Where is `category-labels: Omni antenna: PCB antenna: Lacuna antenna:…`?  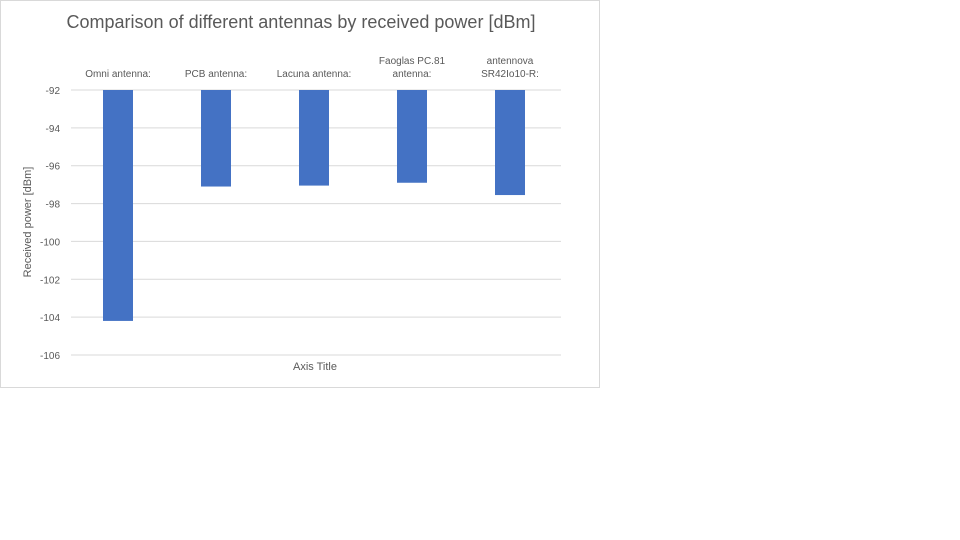 category-labels: Omni antenna: PCB antenna: Lacuna antenna:… is located at coordinates (312, 68).